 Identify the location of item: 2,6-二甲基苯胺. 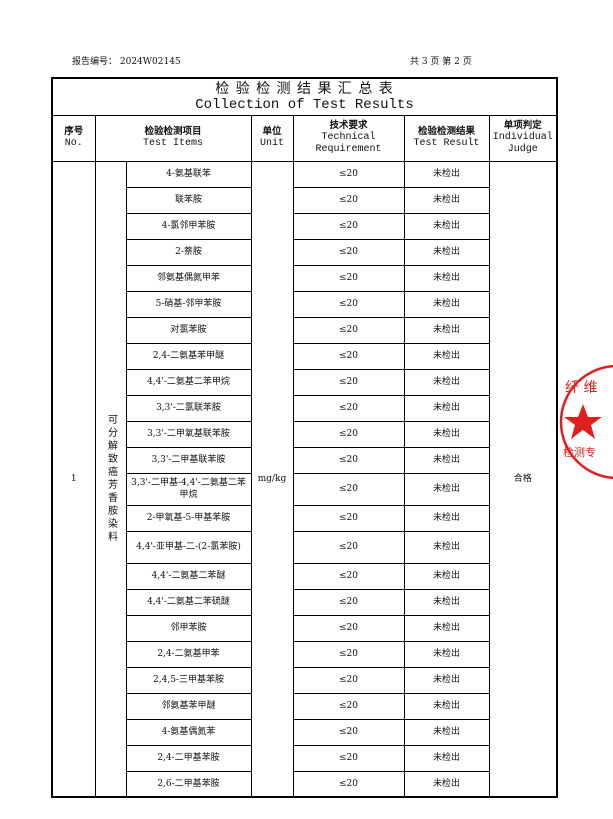
(188, 784).